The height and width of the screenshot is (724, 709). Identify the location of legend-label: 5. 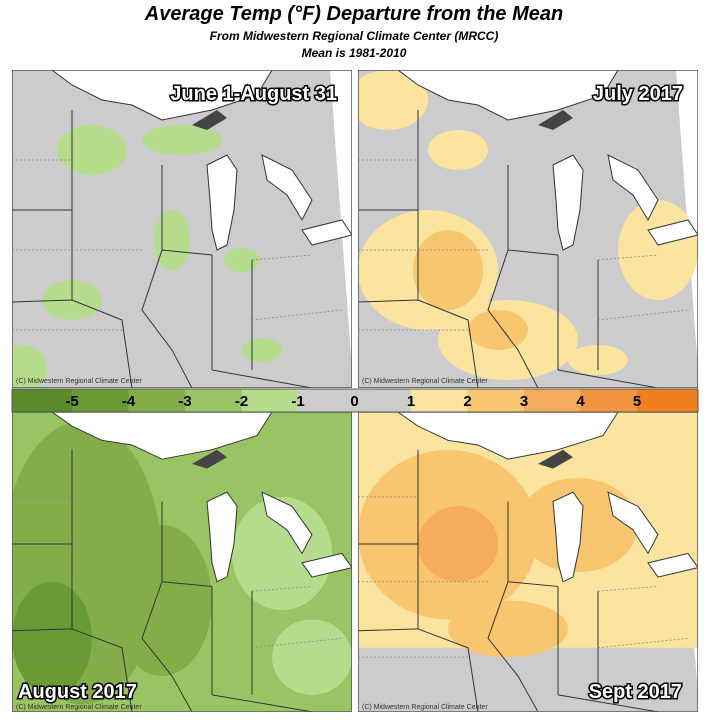
(637, 401).